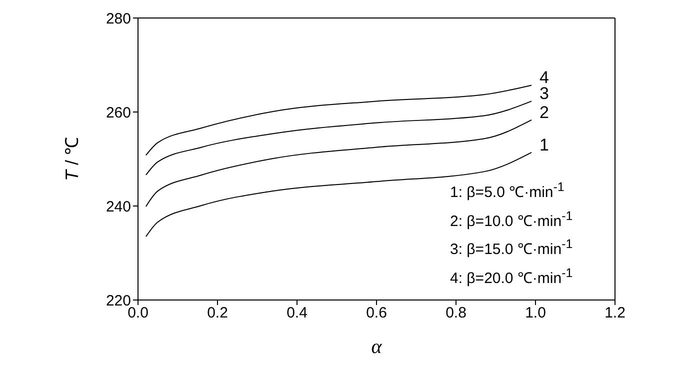 This screenshot has width=700, height=373. What do you see at coordinates (456, 313) in the screenshot?
I see `x-tick-label: 0.8` at bounding box center [456, 313].